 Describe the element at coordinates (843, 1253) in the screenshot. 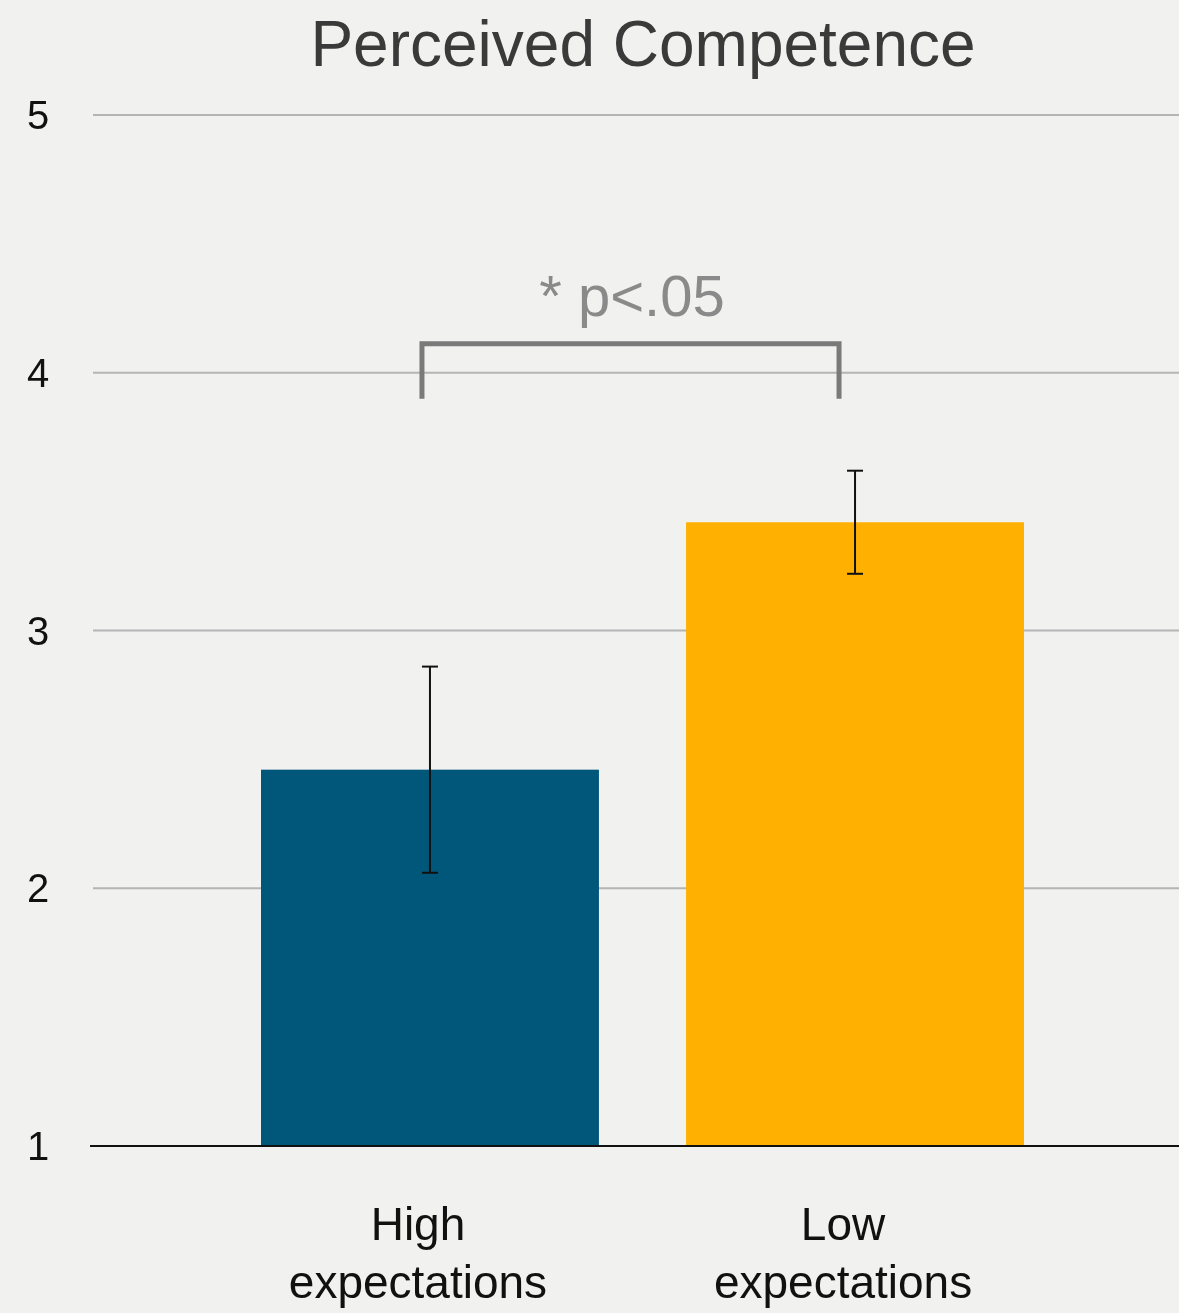

I see `x-tick-label: Low expectations` at that location.